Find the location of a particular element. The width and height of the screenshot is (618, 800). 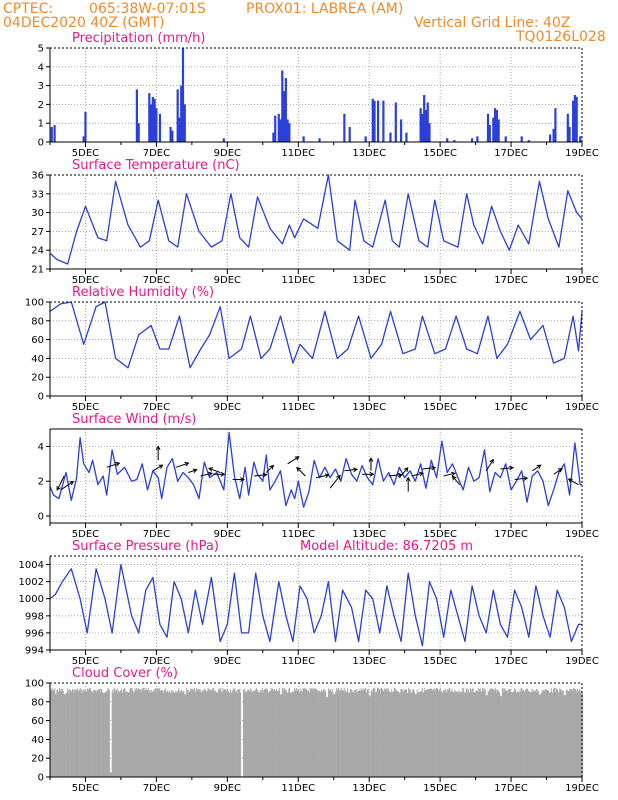

x-tick-label: 11DEC is located at coordinates (298, 534).